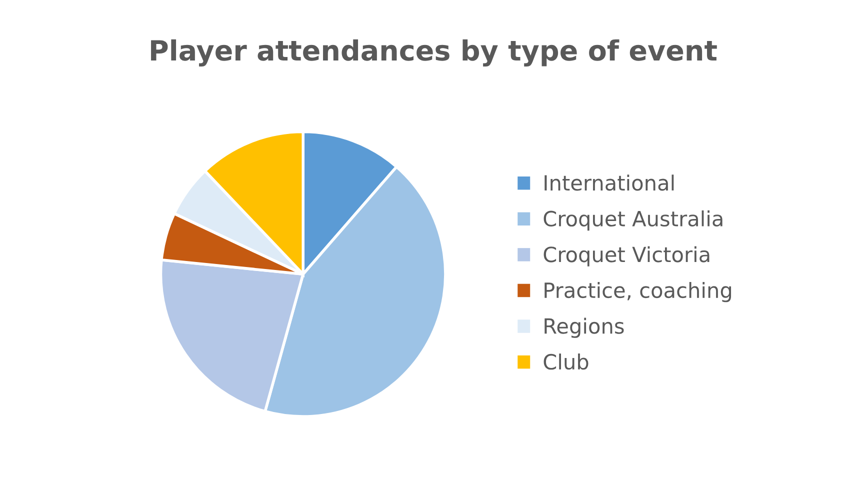 This screenshot has height=481, width=866. I want to click on legend-label: Regions, so click(584, 328).